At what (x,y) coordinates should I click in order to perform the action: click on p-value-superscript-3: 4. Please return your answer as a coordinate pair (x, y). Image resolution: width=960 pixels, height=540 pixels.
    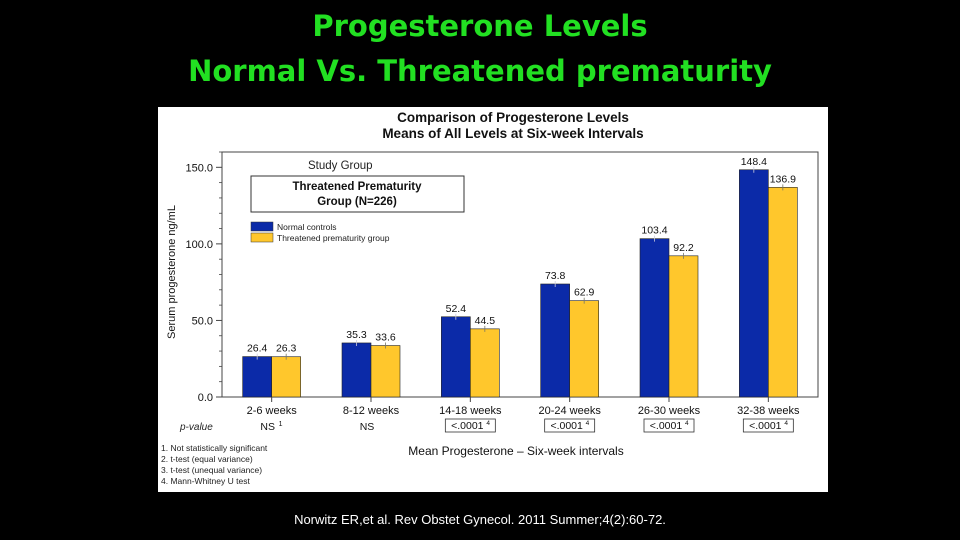
    Looking at the image, I should click on (488, 423).